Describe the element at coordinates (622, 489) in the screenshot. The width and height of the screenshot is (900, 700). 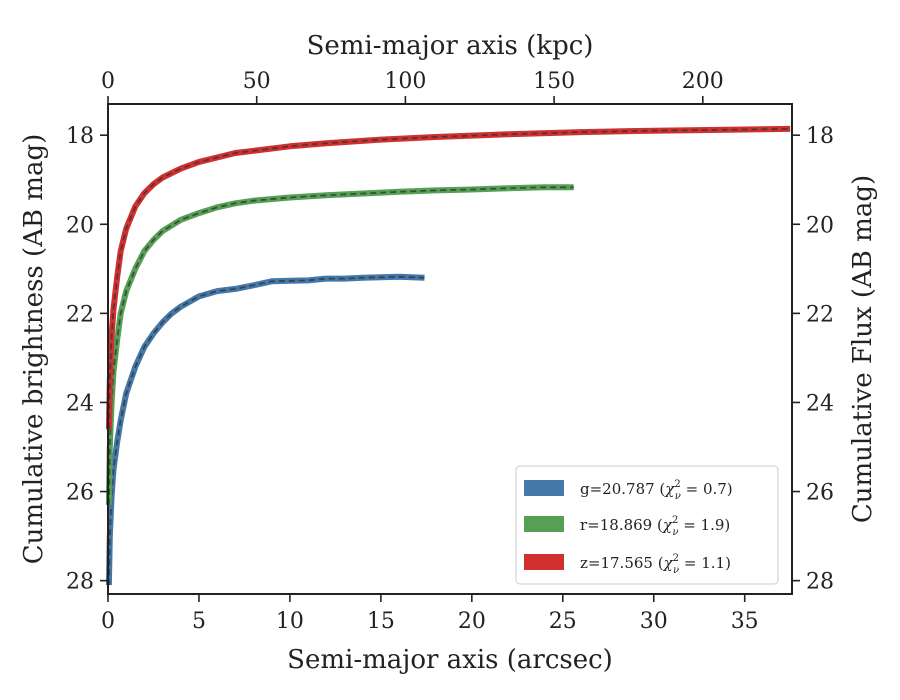
I see `legend-label-g-main: g=20.787 (` at that location.